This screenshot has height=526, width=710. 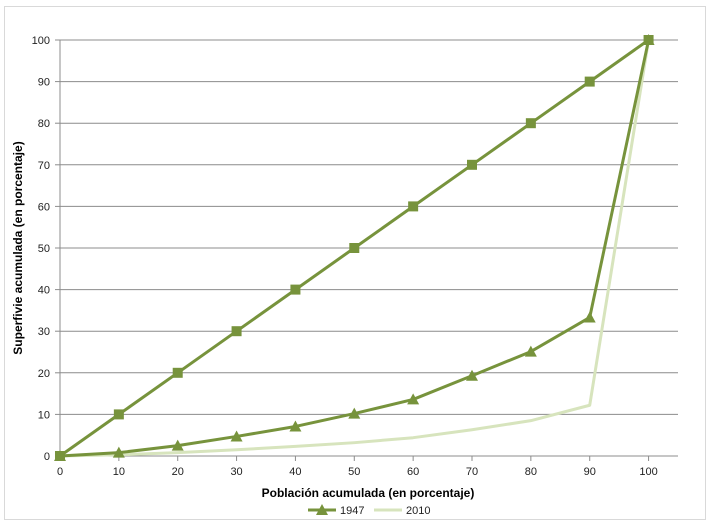 I want to click on y-tick-label: 90, so click(x=44, y=83).